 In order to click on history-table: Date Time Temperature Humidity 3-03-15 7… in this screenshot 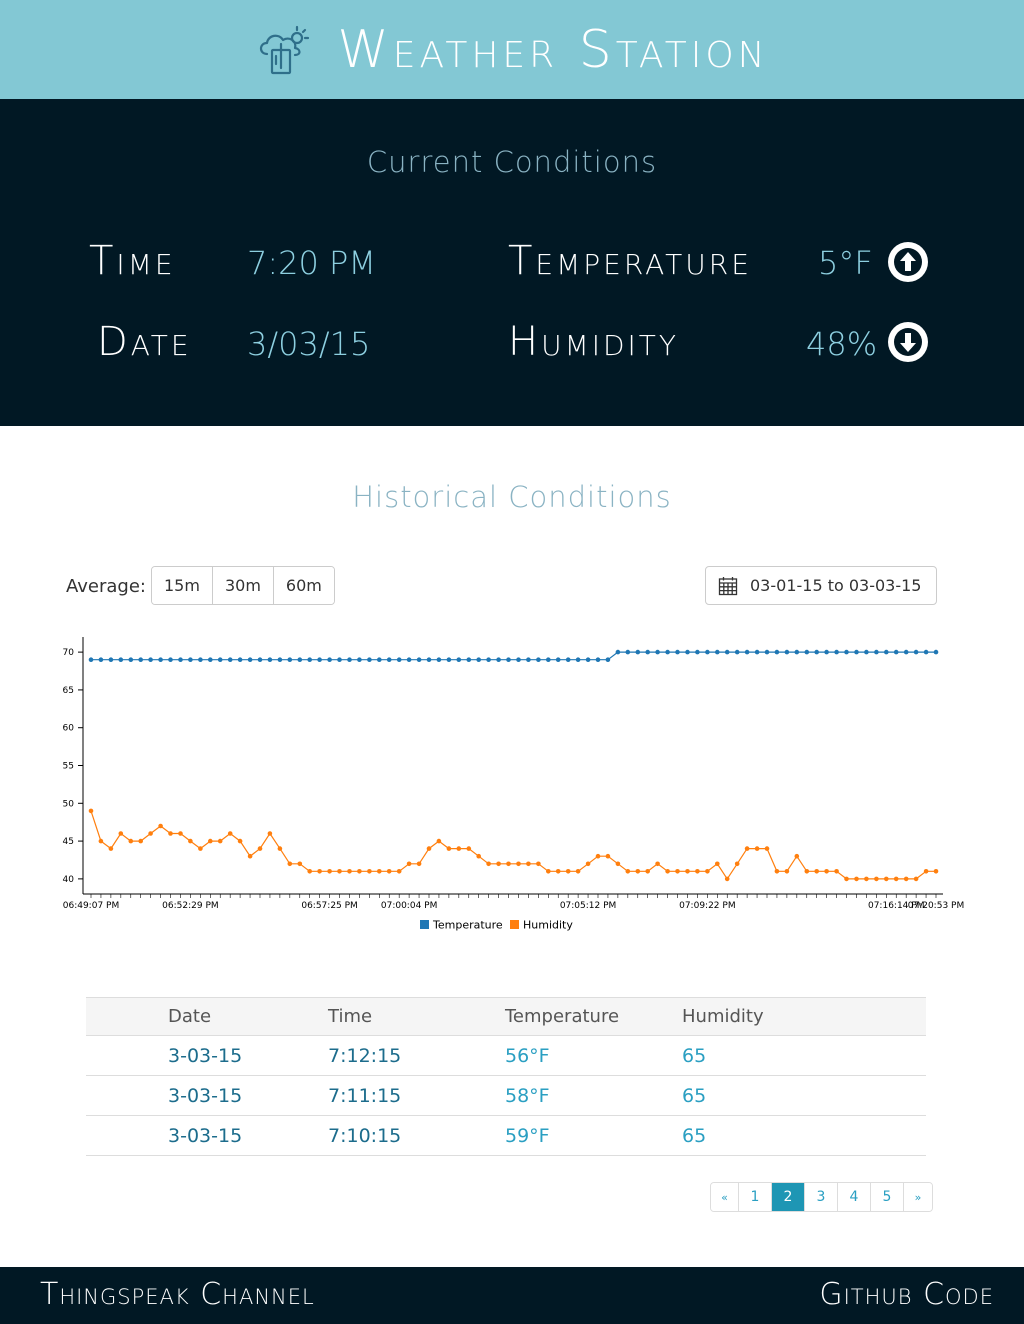, I will do `click(506, 1076)`.